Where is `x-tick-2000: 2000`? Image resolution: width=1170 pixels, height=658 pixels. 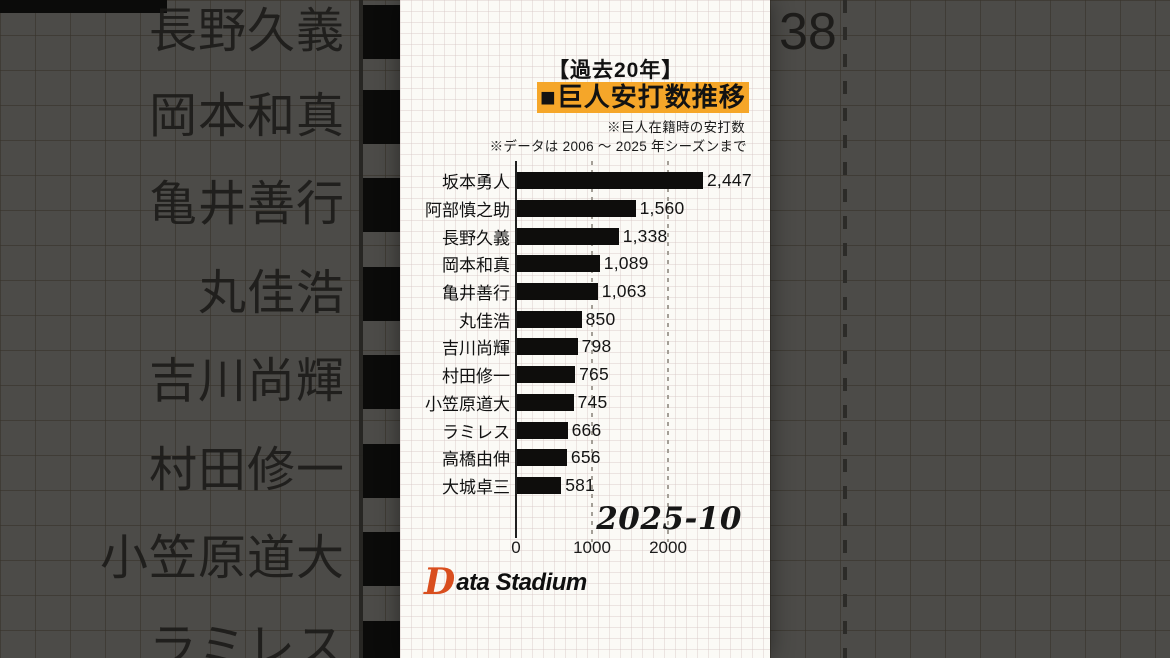
x-tick-2000: 2000 is located at coordinates (668, 547).